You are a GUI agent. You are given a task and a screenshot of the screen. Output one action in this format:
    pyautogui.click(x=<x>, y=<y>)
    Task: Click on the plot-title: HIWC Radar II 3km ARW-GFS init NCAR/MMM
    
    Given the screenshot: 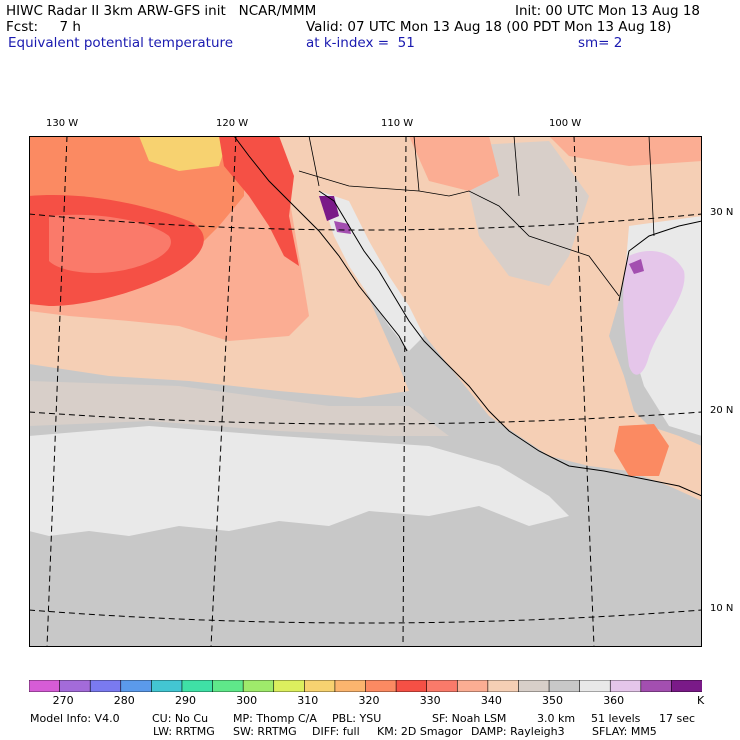 What is the action you would take?
    pyautogui.click(x=161, y=11)
    